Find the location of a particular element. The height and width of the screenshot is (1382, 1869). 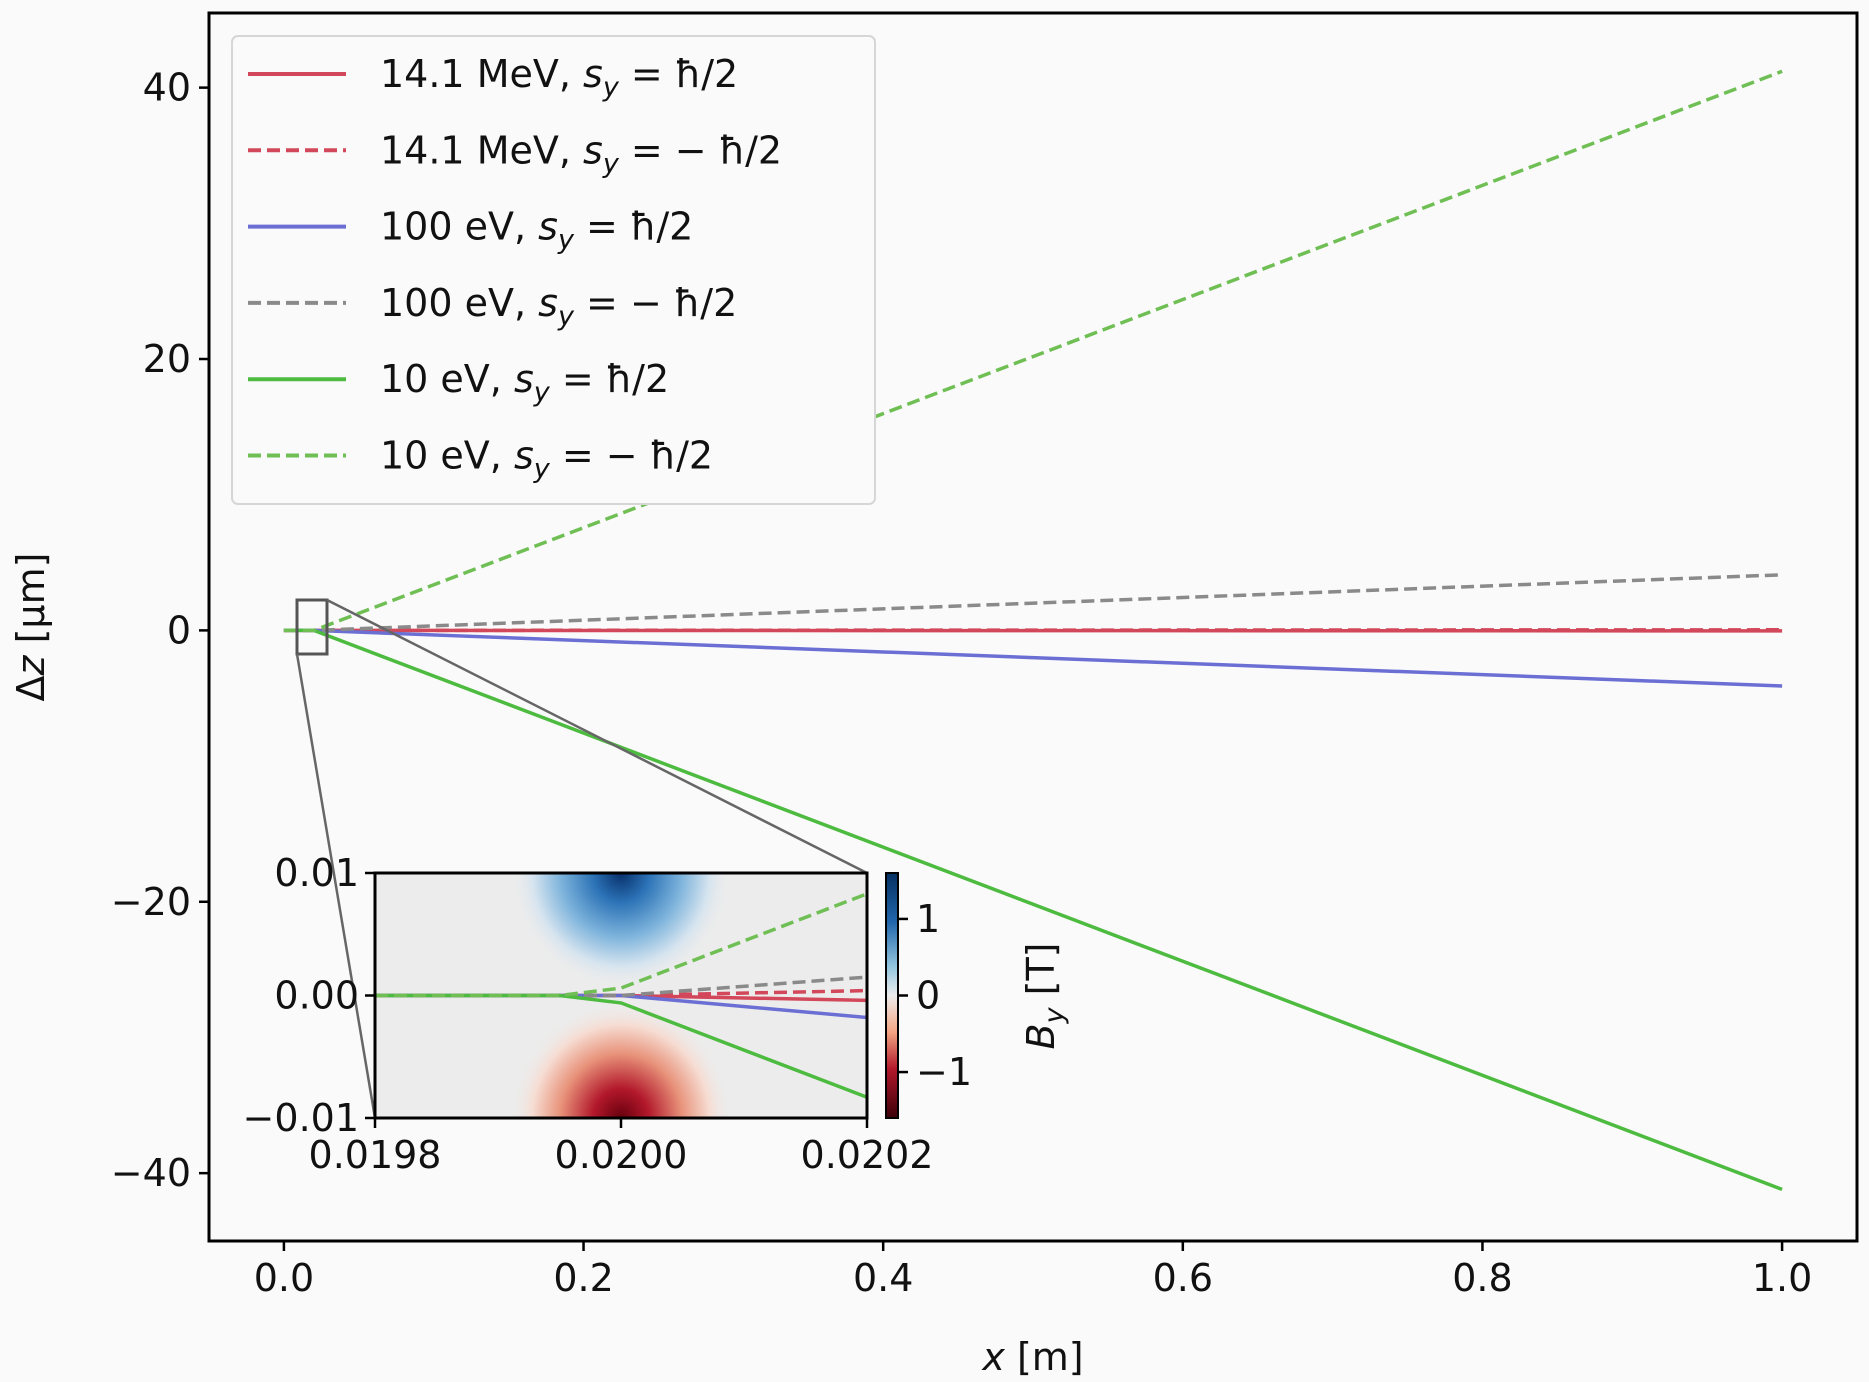

legend-label: 10 eV, sy = − ħ/2 is located at coordinates (546, 459).